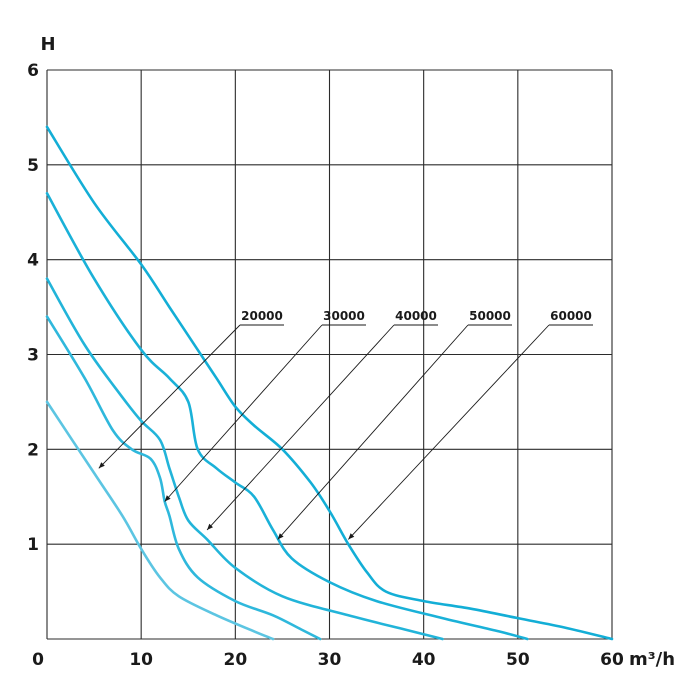  I want to click on x-tick-label: 40, so click(424, 660).